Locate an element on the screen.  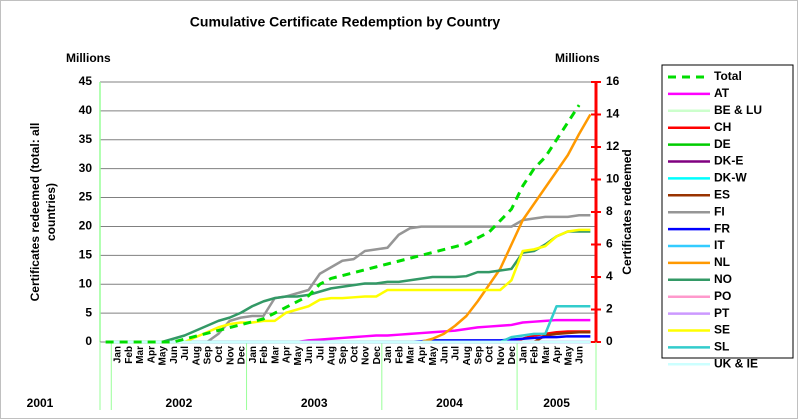
y2-axis-title: Certificates redeemed is located at coordinates (627, 211).